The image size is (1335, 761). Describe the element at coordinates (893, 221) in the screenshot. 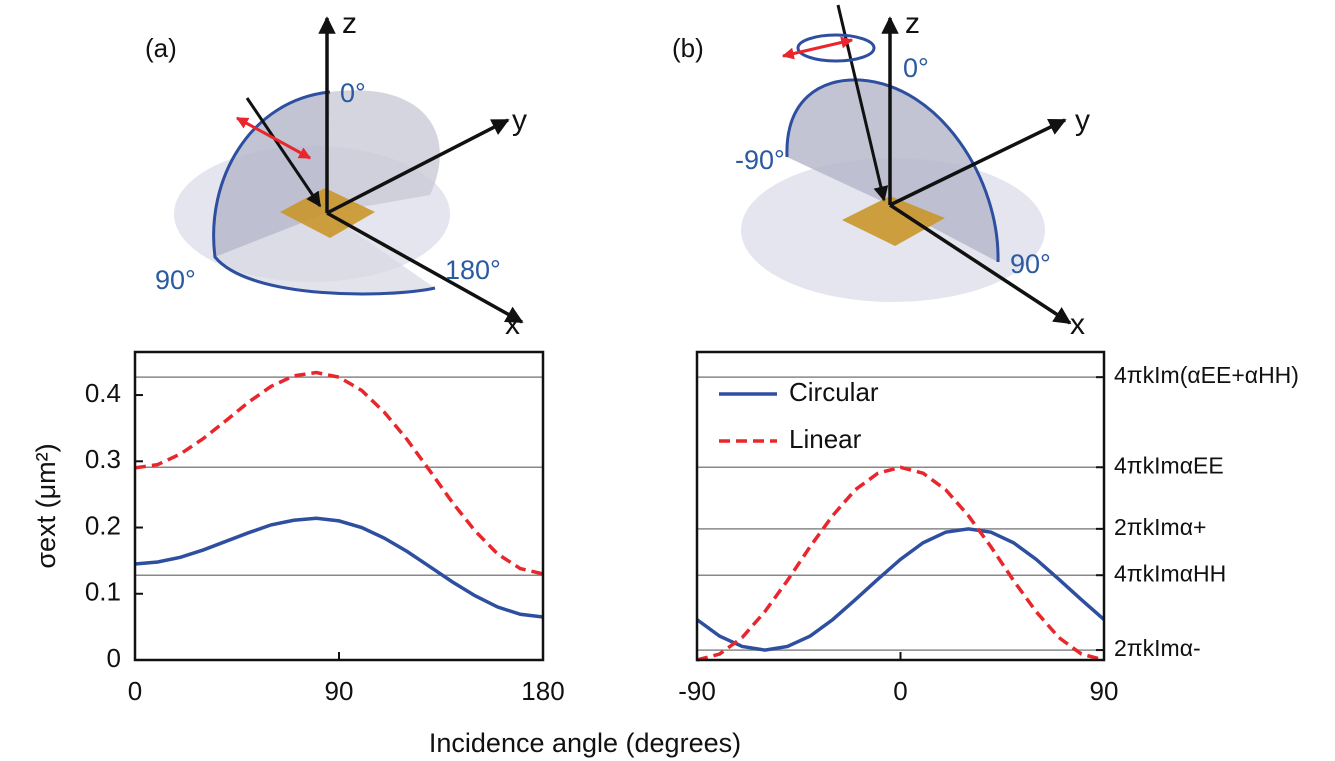

I see `particle` at that location.